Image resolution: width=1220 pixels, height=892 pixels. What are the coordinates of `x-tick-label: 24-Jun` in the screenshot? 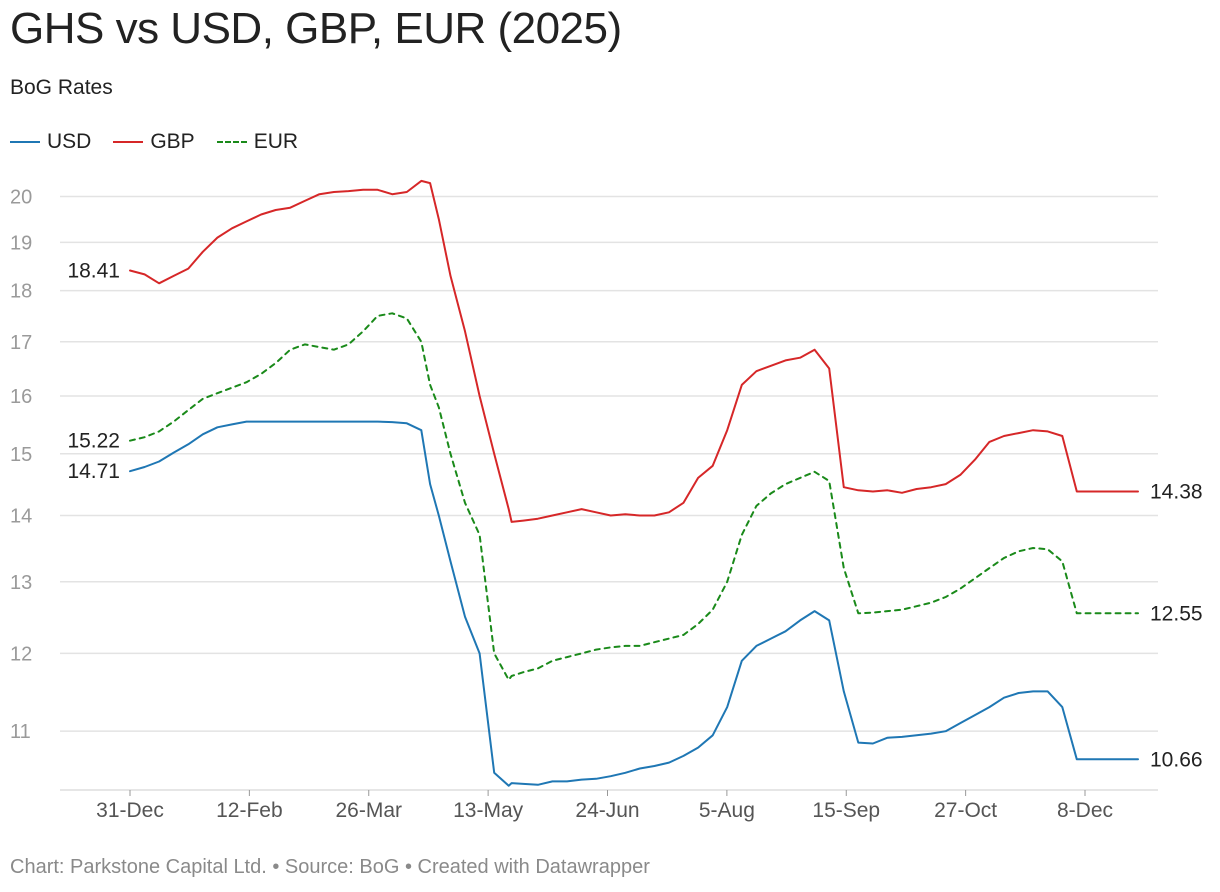 It's located at (607, 810).